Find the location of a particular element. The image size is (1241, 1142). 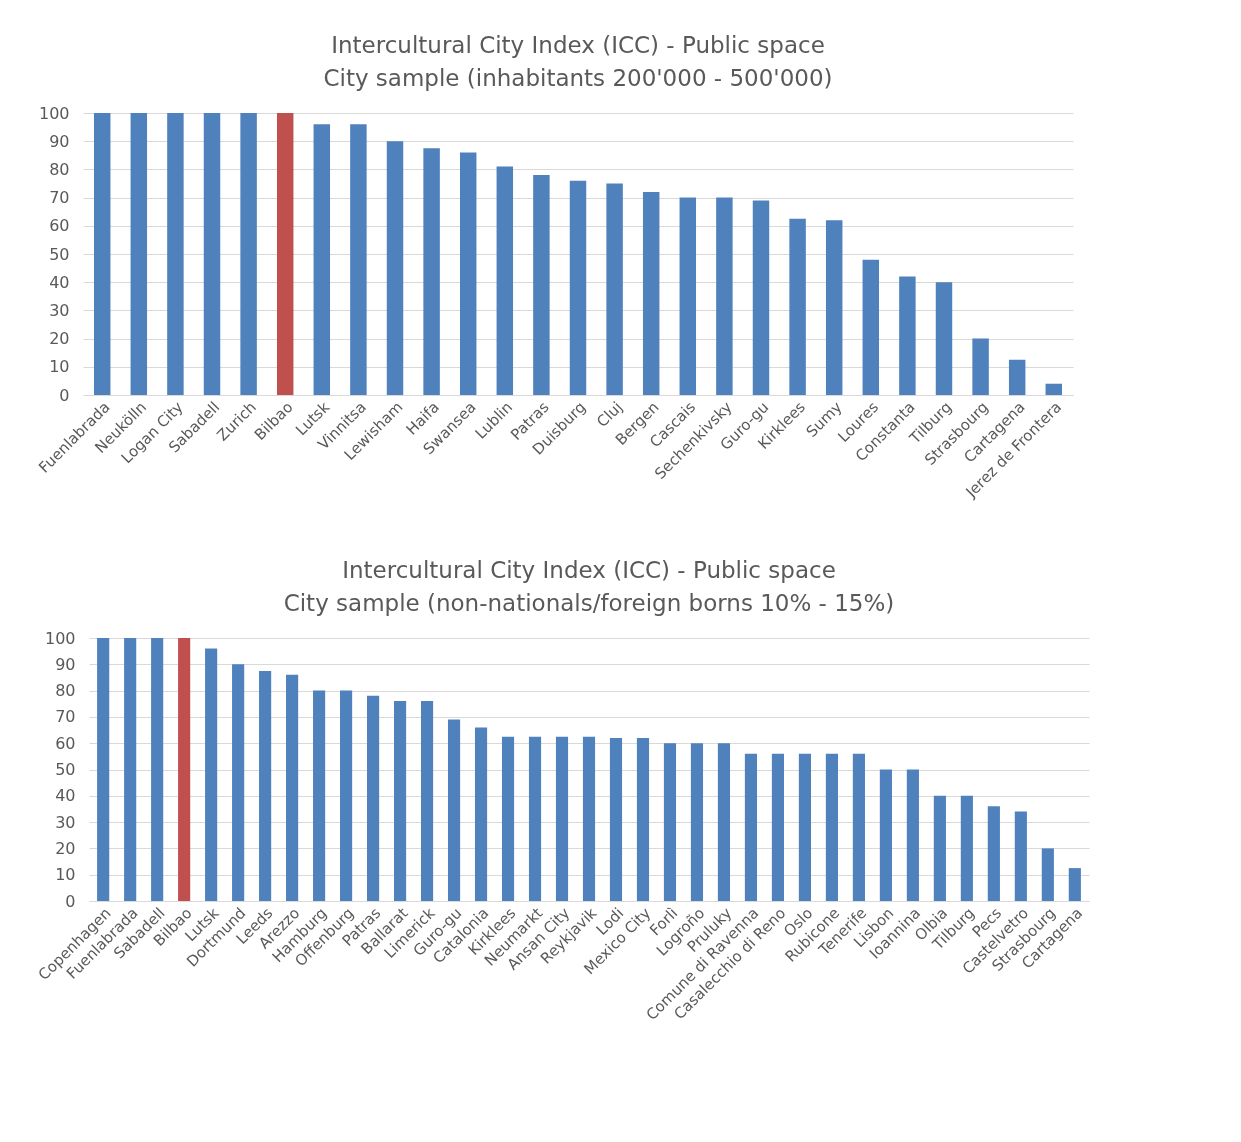

chart-subtitle: City sample (non-nationals/foreign borns 10% - 15%) is located at coordinates (589, 603).